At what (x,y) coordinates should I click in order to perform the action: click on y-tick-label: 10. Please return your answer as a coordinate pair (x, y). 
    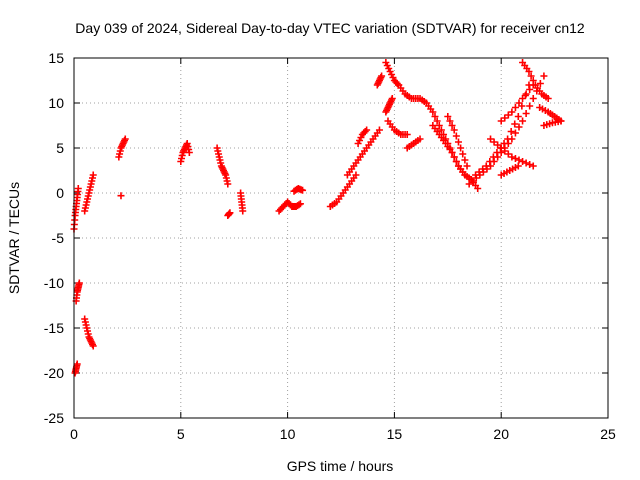
    Looking at the image, I should click on (56, 103).